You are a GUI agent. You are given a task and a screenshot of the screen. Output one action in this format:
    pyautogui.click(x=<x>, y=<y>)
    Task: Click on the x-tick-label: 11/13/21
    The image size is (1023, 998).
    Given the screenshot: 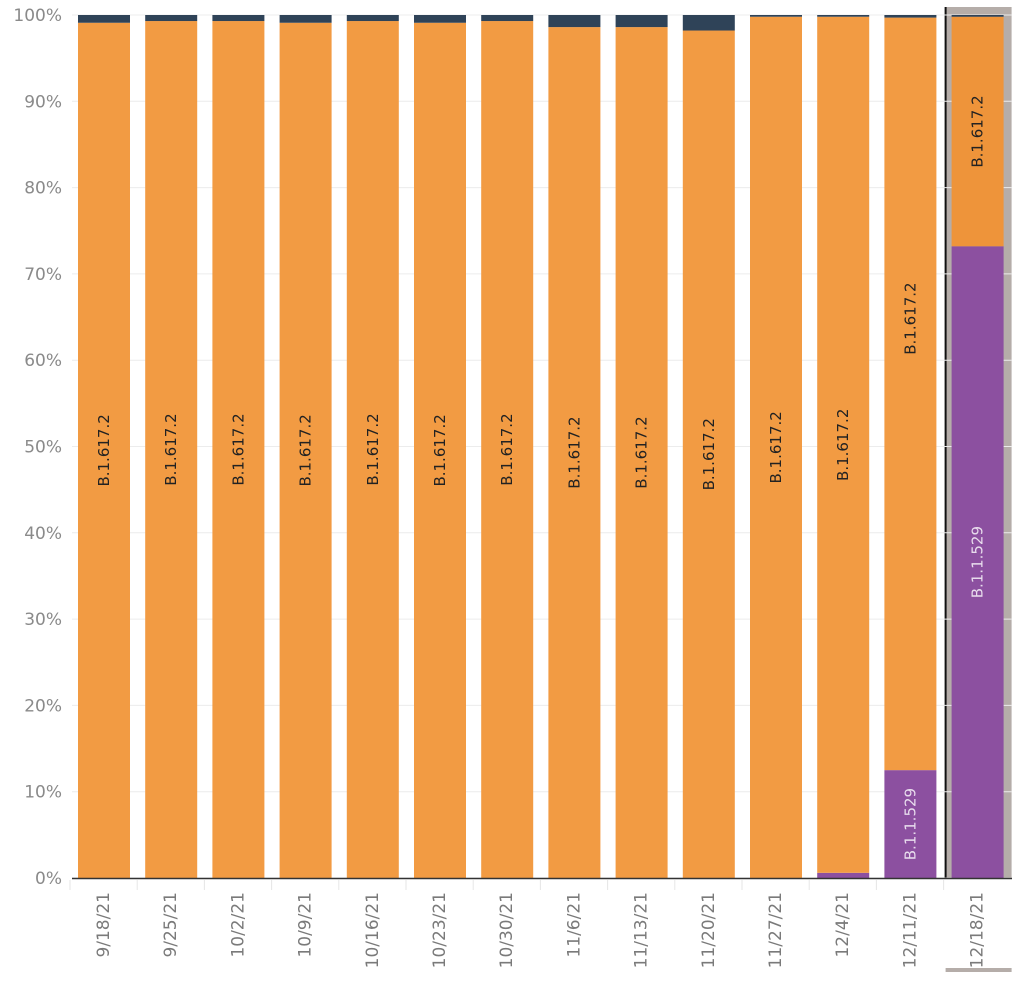 What is the action you would take?
    pyautogui.click(x=642, y=930)
    